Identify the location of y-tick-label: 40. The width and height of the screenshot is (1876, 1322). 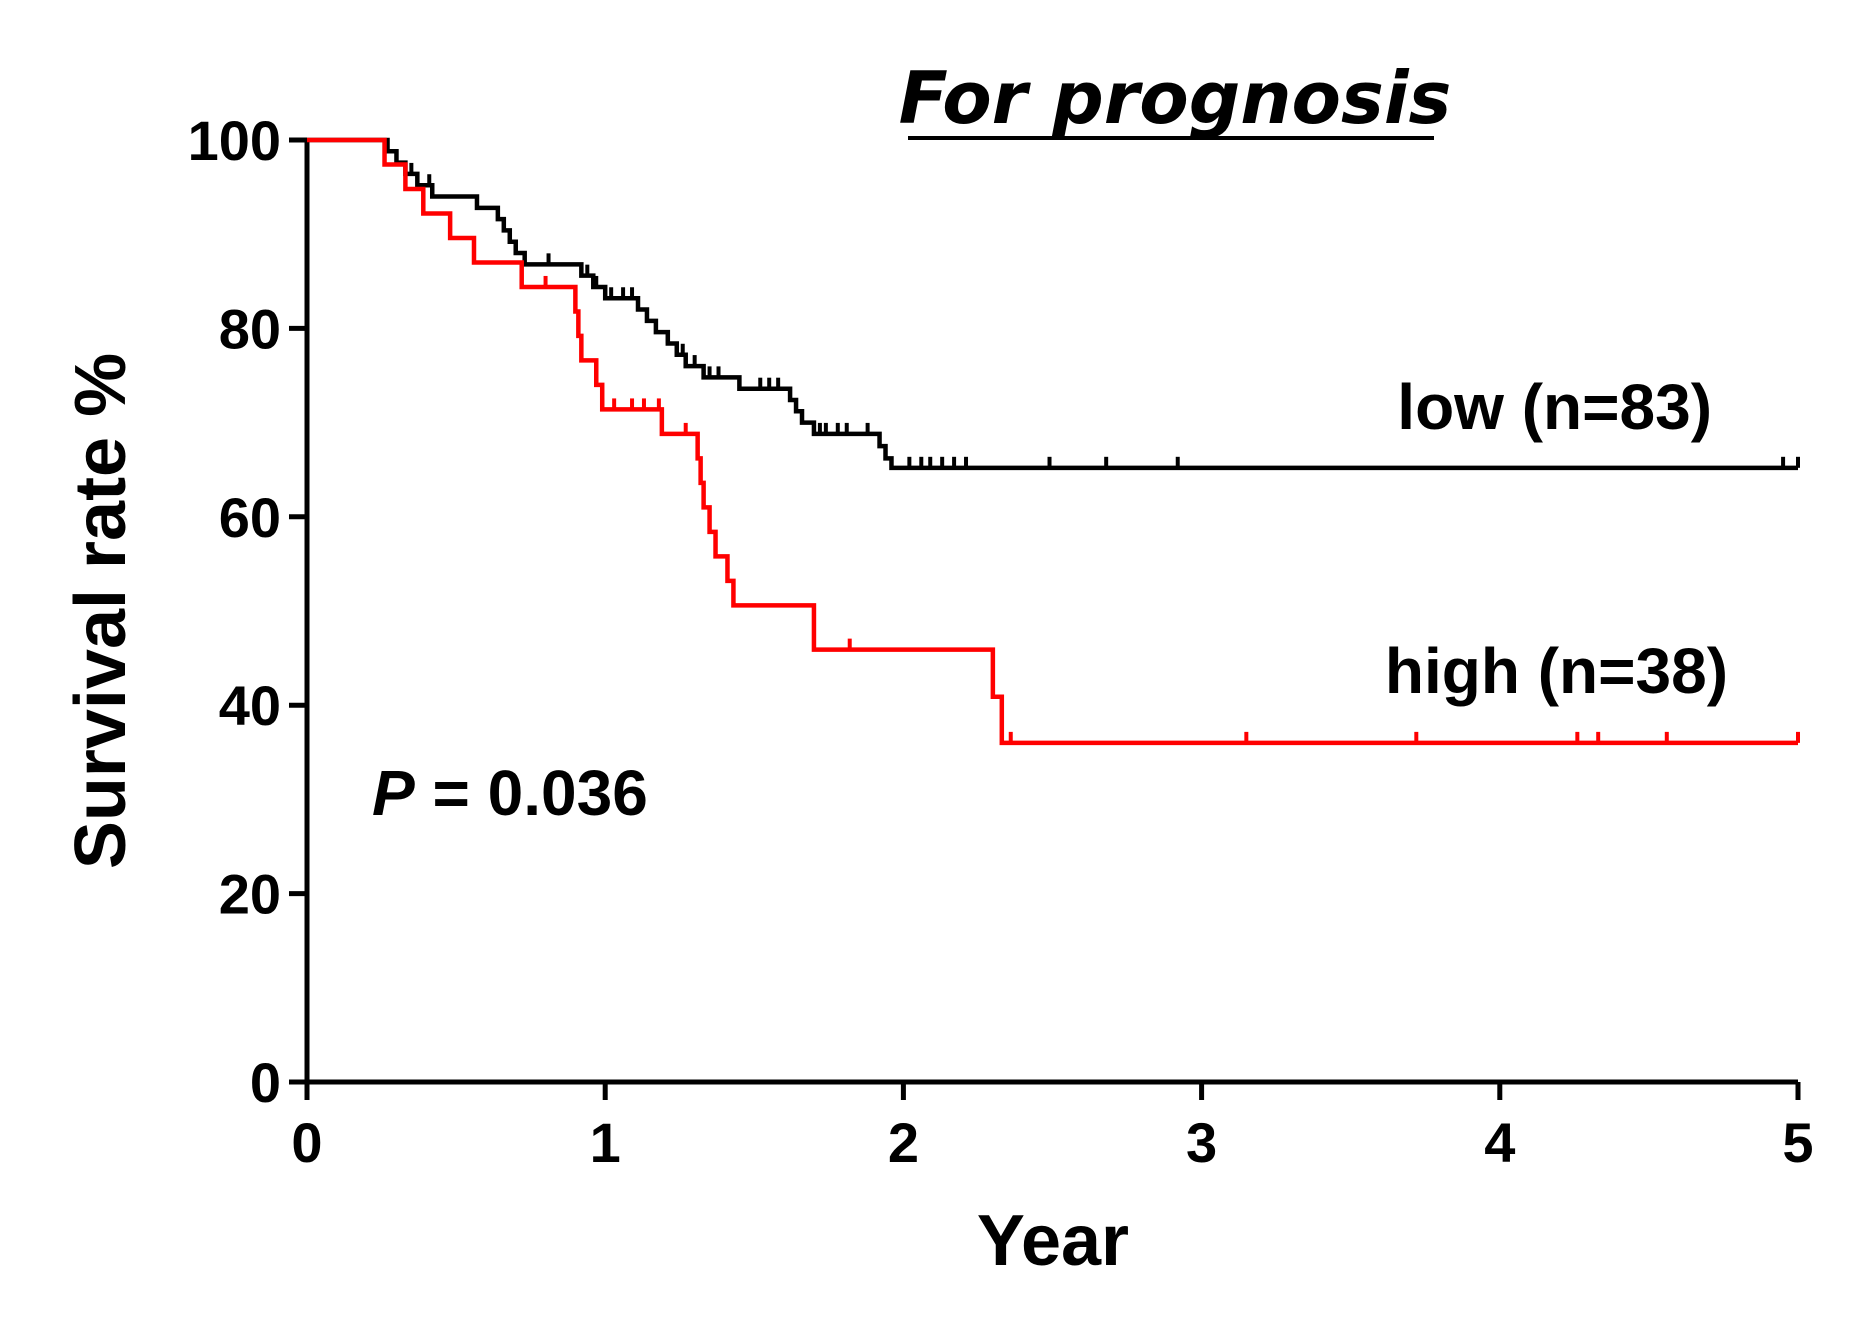
(250, 705).